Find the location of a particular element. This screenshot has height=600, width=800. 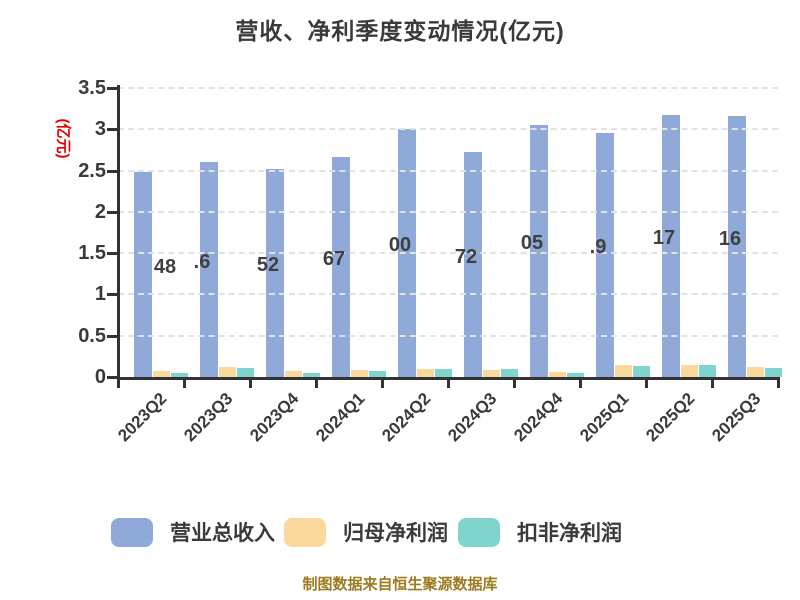

bar-non-gaap-net-profit-2023Q3 is located at coordinates (245, 372).